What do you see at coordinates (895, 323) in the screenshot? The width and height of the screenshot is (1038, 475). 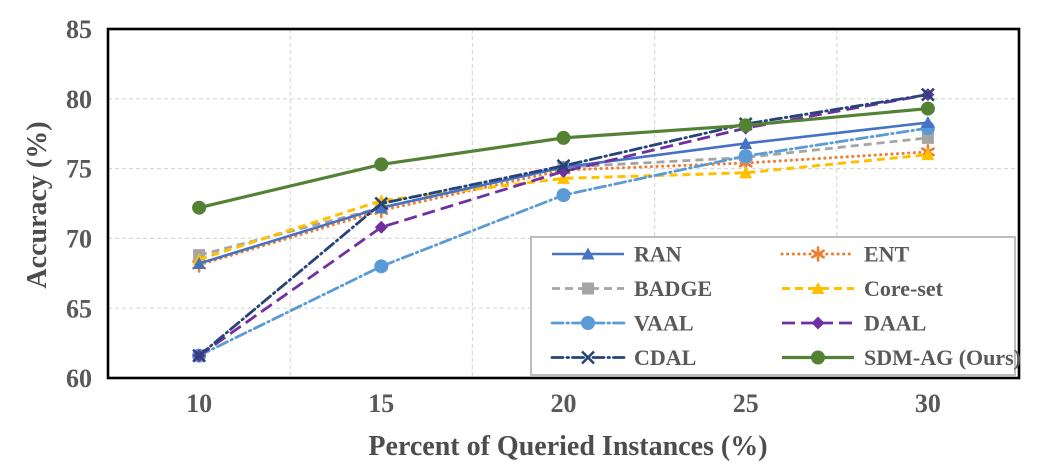 I see `legend-label-daal: DAAL` at bounding box center [895, 323].